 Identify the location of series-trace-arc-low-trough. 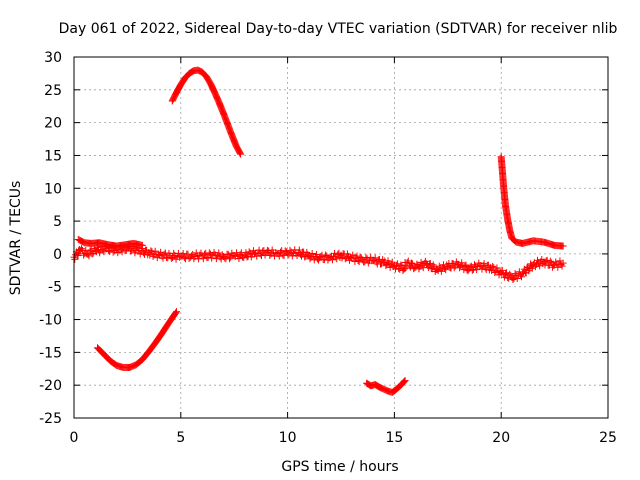
(137, 340).